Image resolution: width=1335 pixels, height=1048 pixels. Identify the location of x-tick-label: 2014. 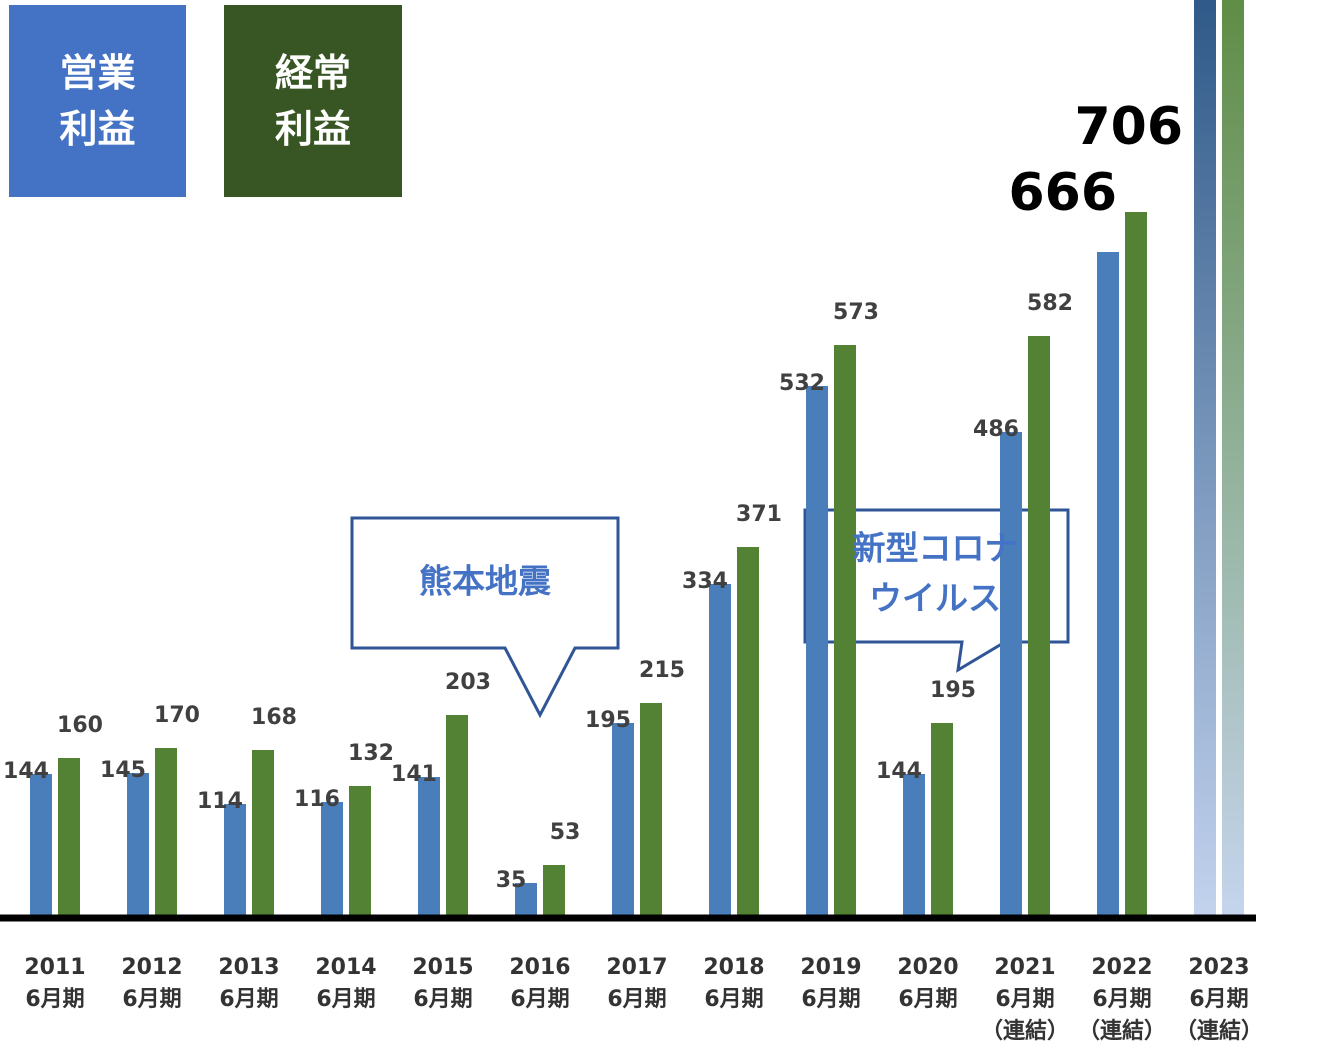
(345, 967).